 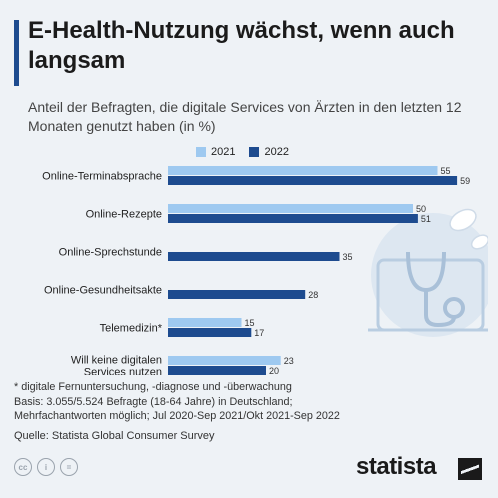 What do you see at coordinates (201, 152) in the screenshot?
I see `legend-swatch-2021` at bounding box center [201, 152].